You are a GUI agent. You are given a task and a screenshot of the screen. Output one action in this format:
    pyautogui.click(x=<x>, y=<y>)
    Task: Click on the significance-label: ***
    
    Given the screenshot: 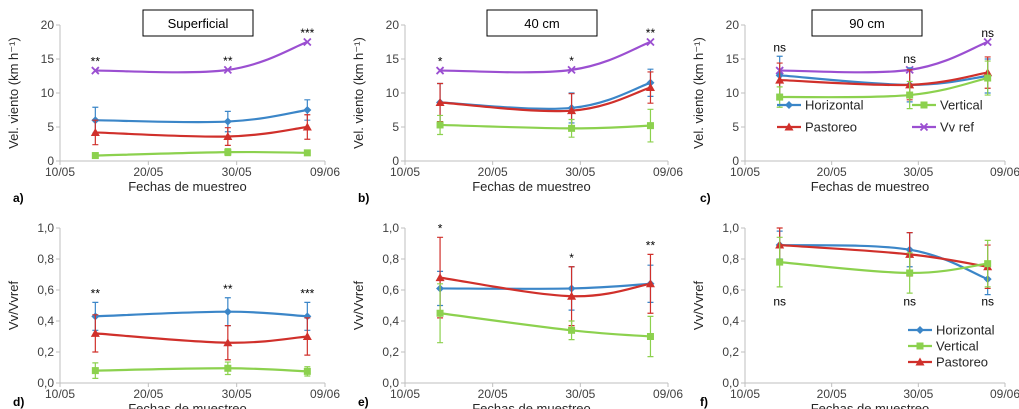 What is the action you would take?
    pyautogui.click(x=307, y=33)
    